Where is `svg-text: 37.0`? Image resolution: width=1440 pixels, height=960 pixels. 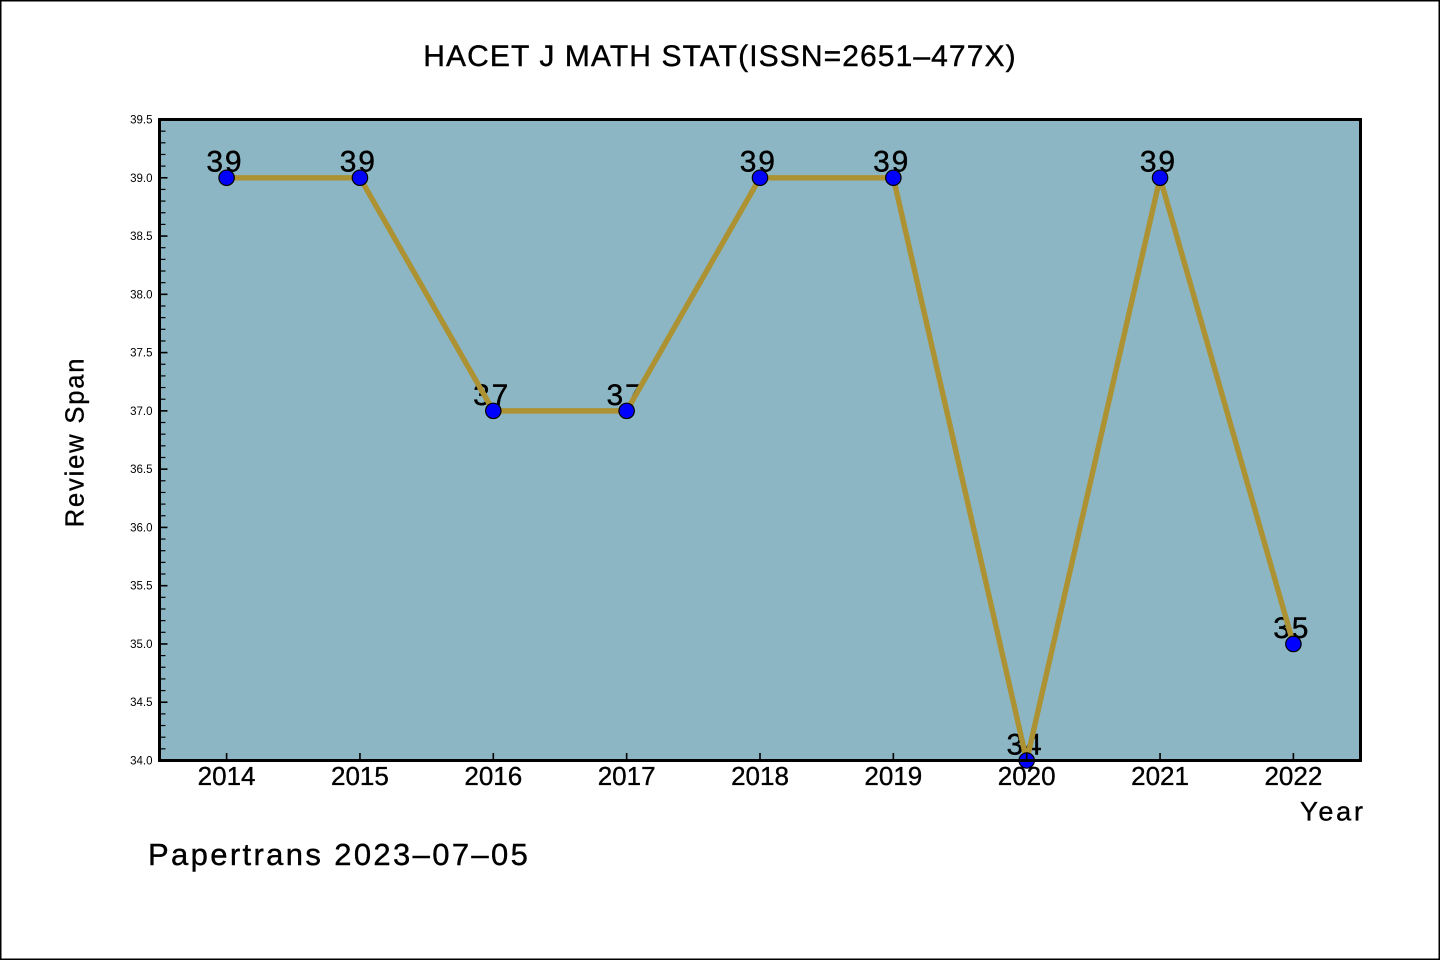 svg-text: 37.0 is located at coordinates (141, 412).